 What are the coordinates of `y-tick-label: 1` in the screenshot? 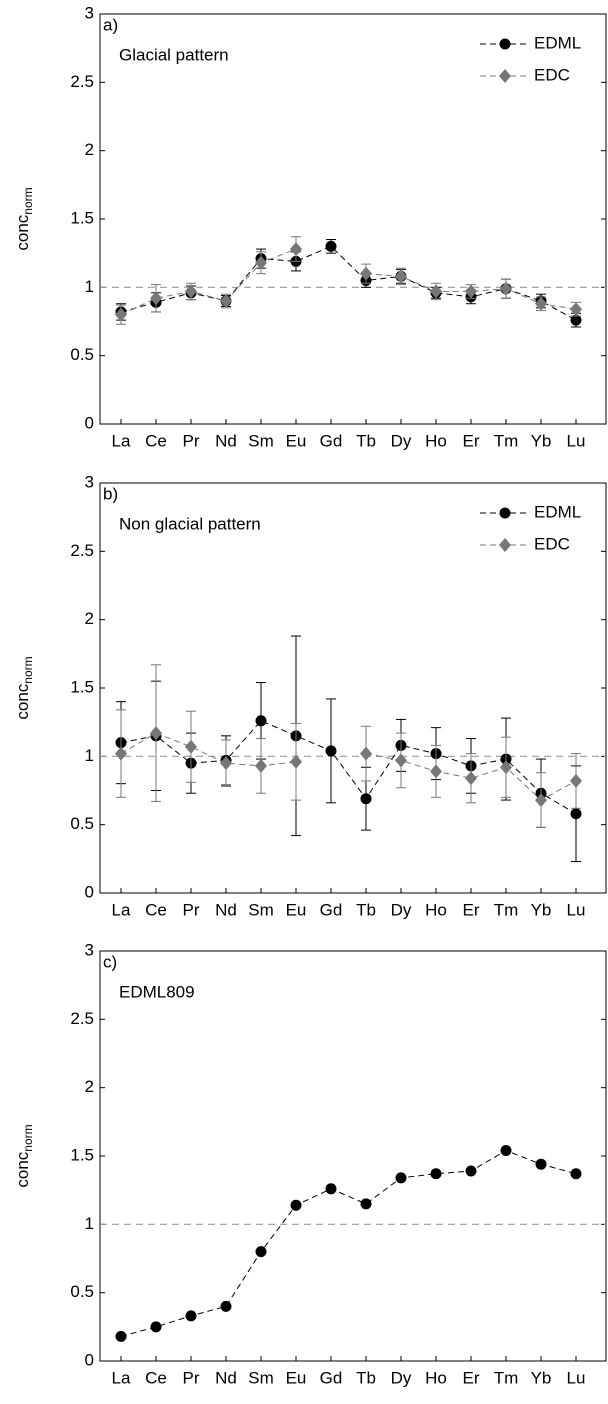 It's located at (89, 286).